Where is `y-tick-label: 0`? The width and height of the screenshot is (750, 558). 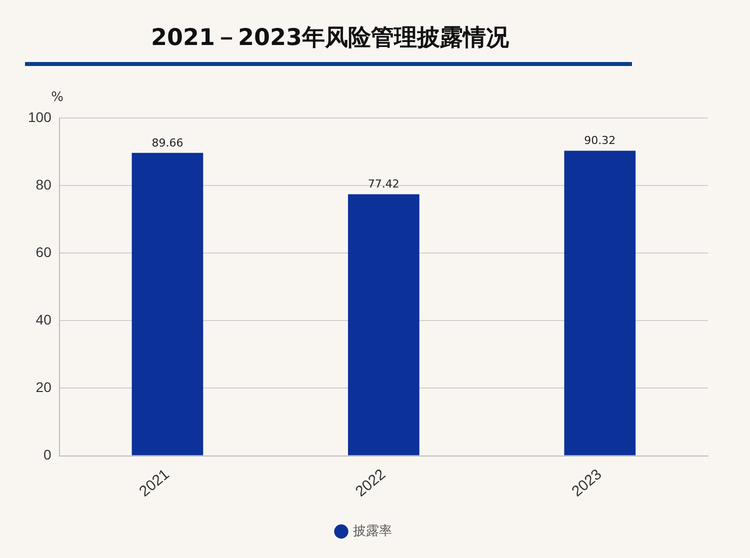
y-tick-label: 0 is located at coordinates (48, 454).